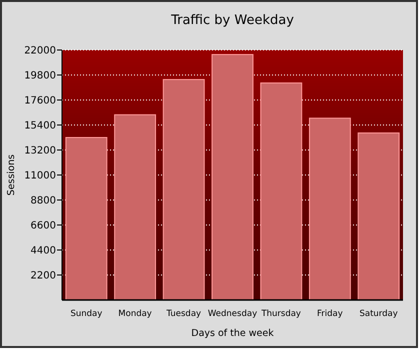 The image size is (420, 350). Describe the element at coordinates (232, 333) in the screenshot. I see `x-axis-title: Days of the week` at that location.